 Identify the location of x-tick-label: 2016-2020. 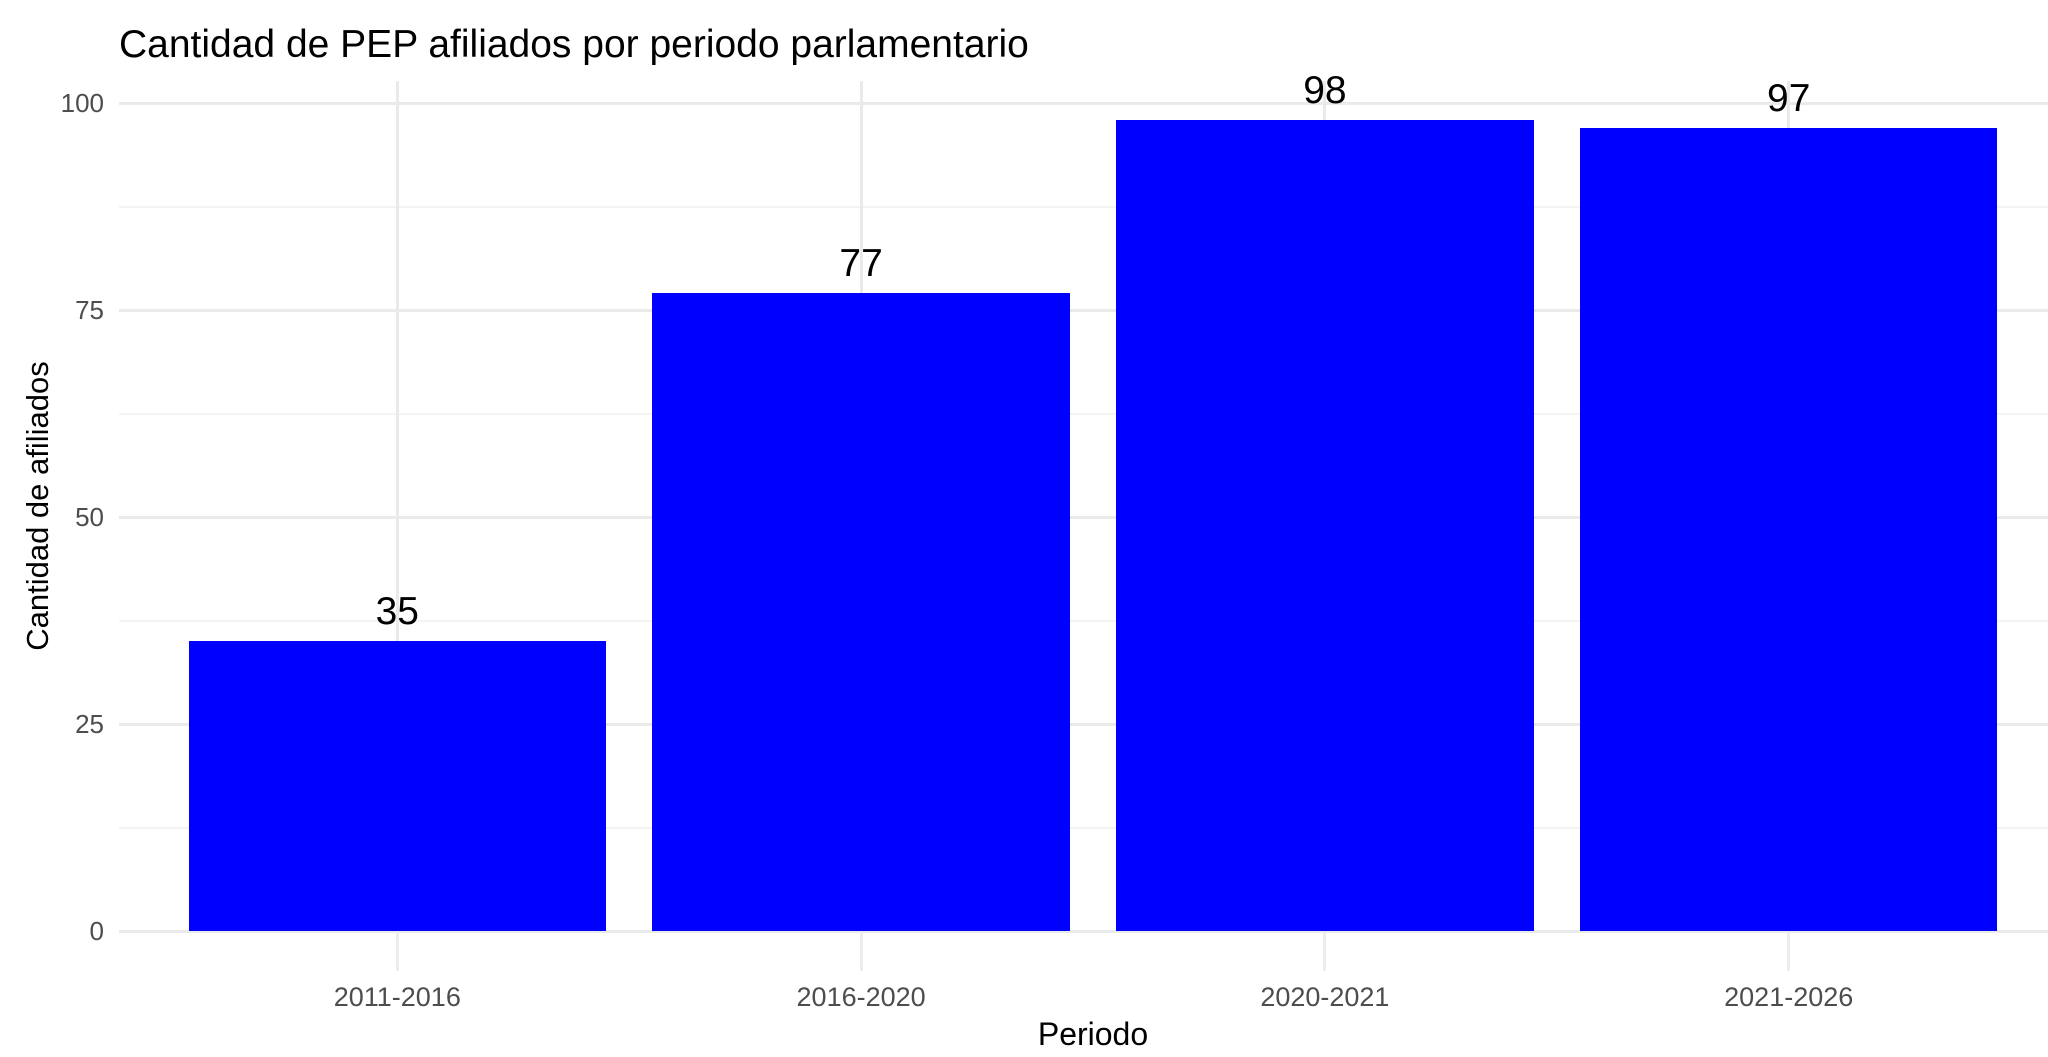
(861, 997).